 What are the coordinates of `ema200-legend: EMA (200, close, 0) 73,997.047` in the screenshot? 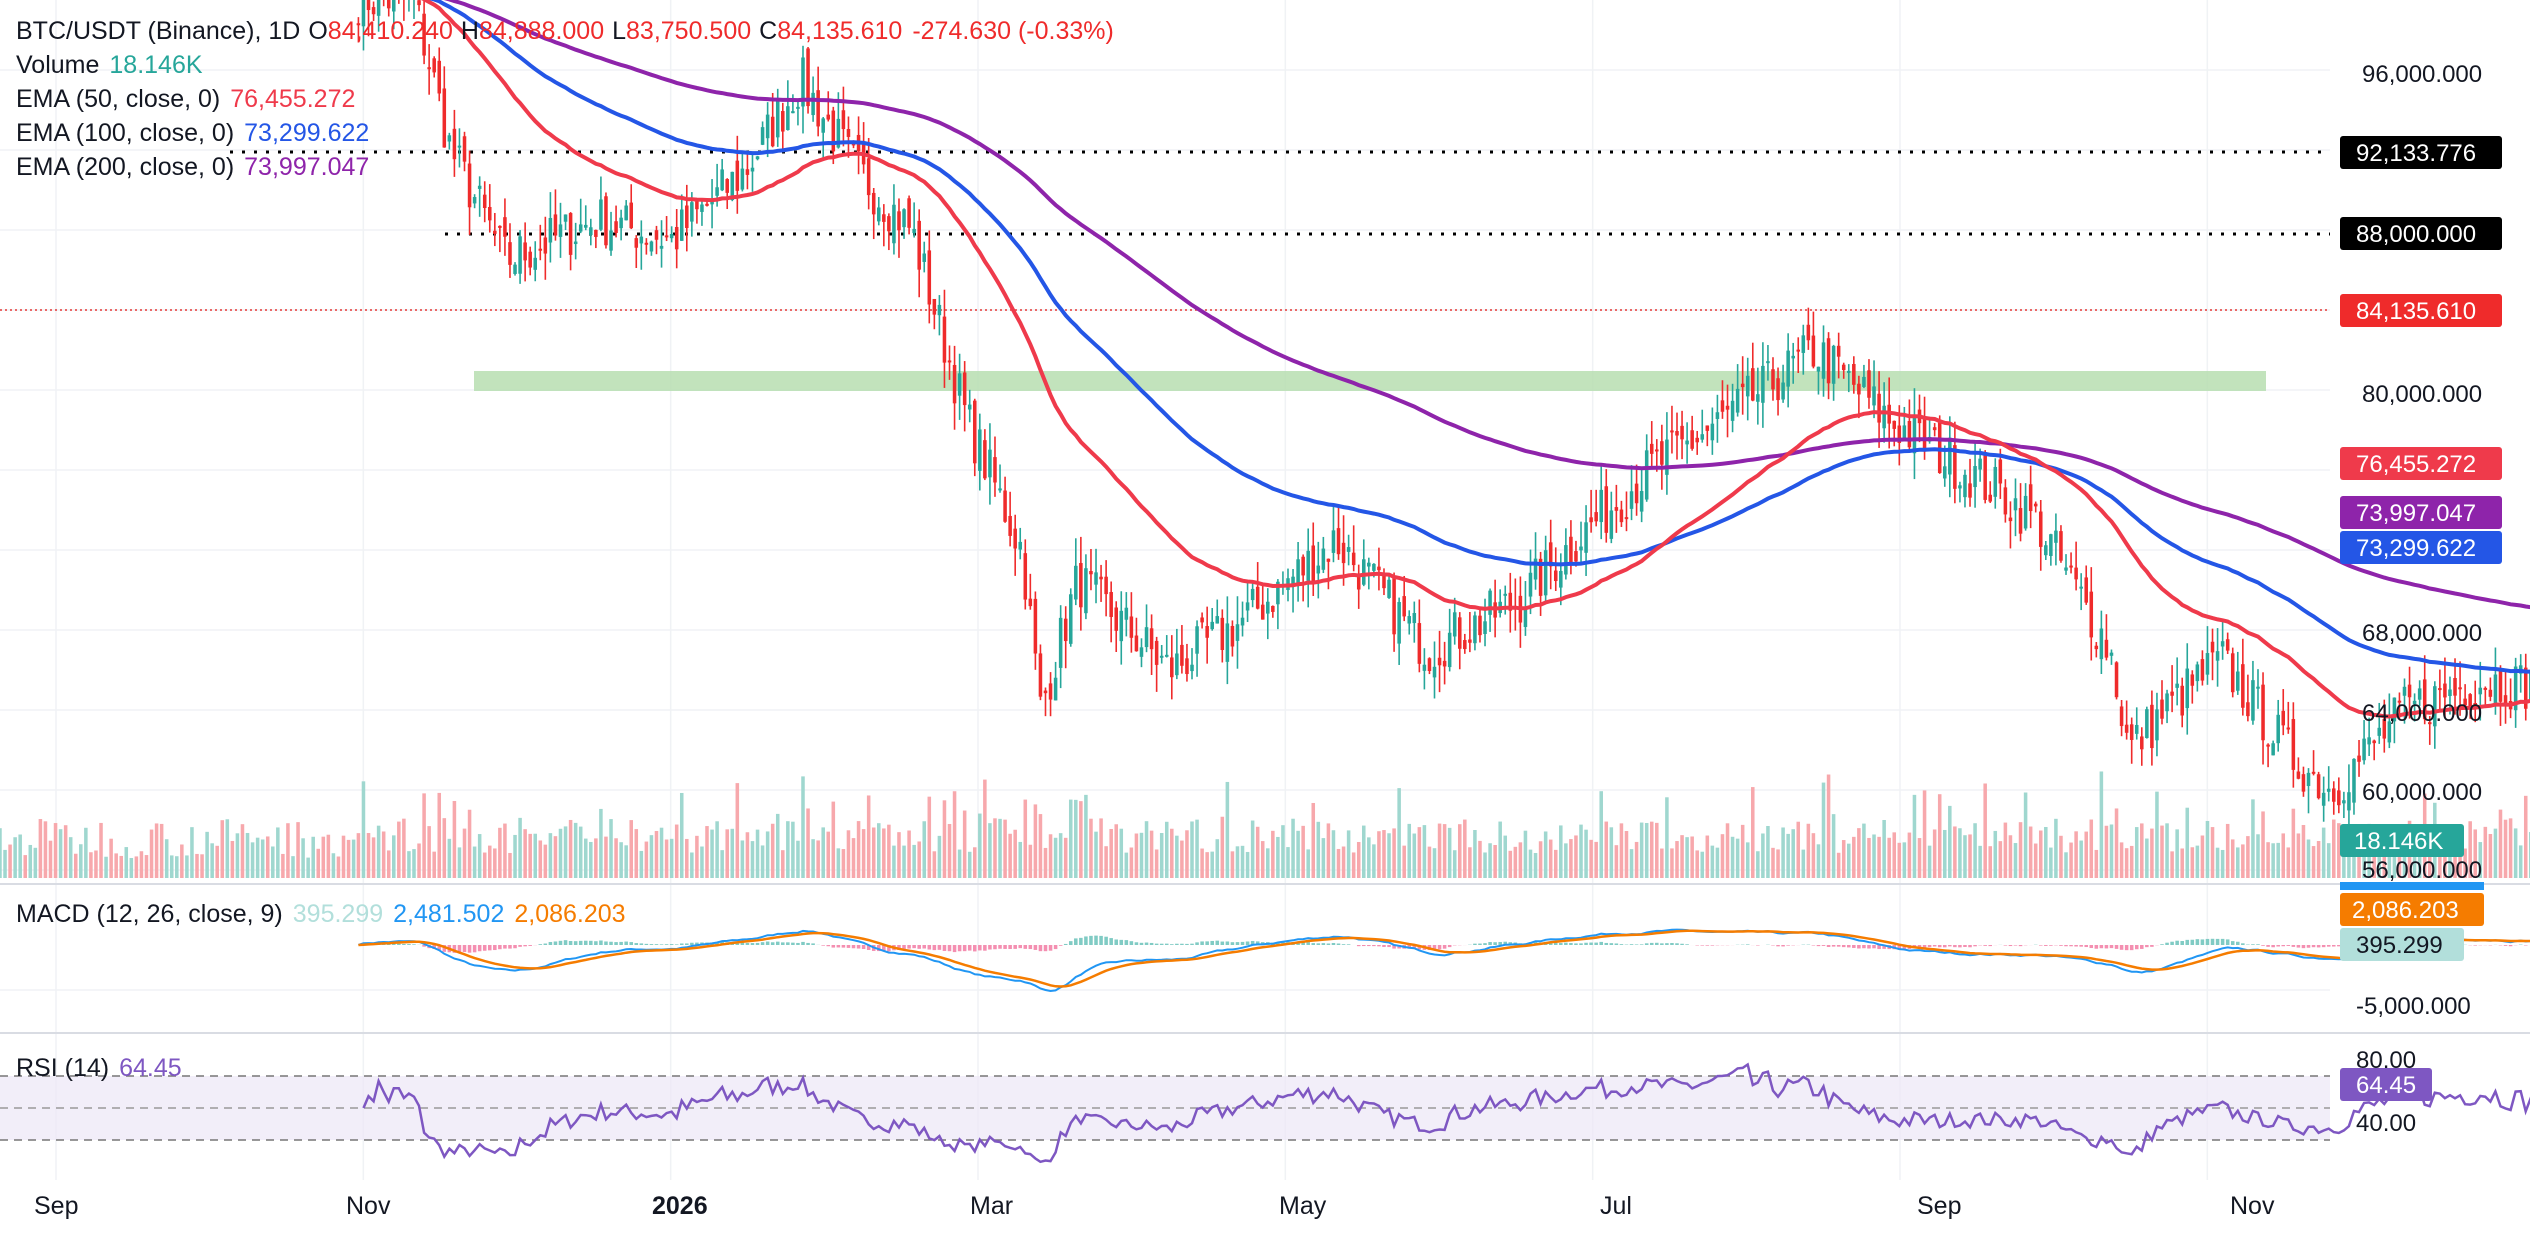 It's located at (197, 167).